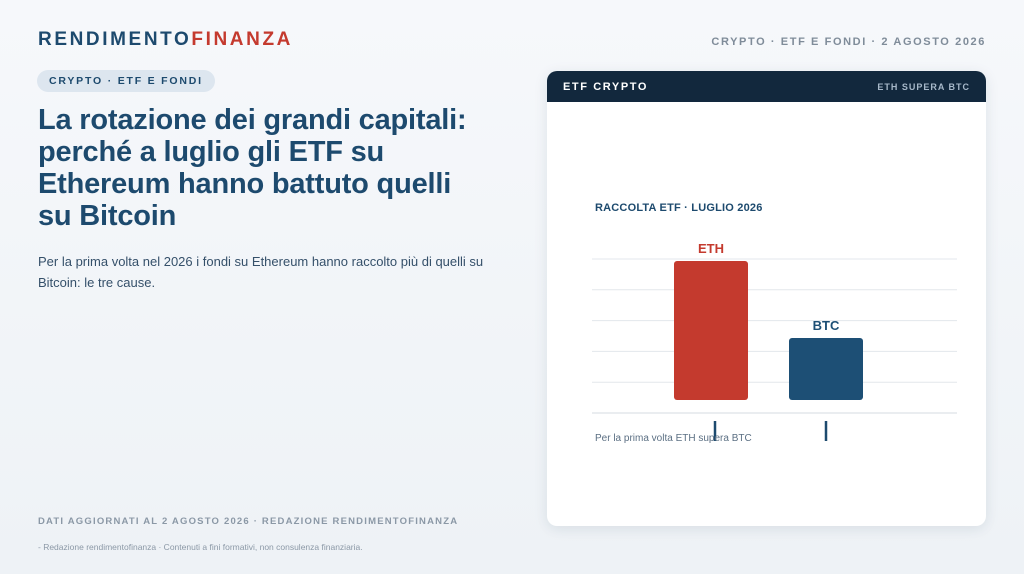 The image size is (1024, 574). Describe the element at coordinates (923, 86) in the screenshot. I see `chart-card-tag: ETH SUPERA BTC` at that location.